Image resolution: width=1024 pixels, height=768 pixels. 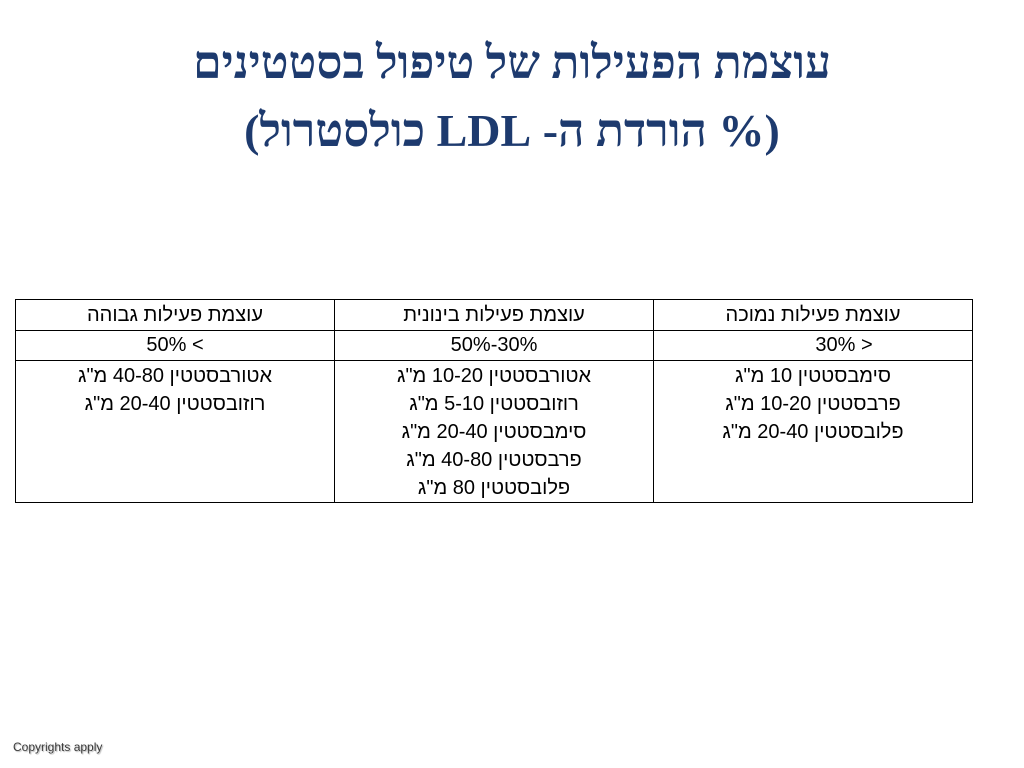 I want to click on ldl-reduction-high: > 50%, so click(x=175, y=345).